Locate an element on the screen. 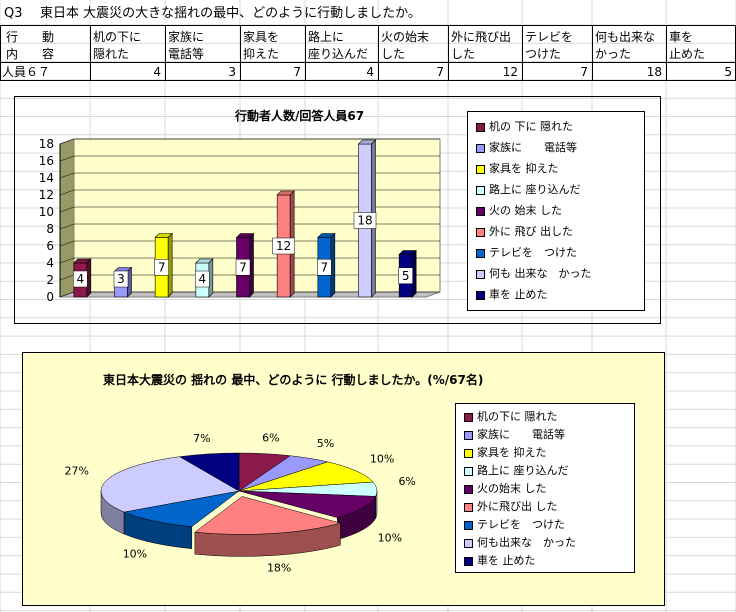  column-header-4-line1: 路上に is located at coordinates (326, 37).